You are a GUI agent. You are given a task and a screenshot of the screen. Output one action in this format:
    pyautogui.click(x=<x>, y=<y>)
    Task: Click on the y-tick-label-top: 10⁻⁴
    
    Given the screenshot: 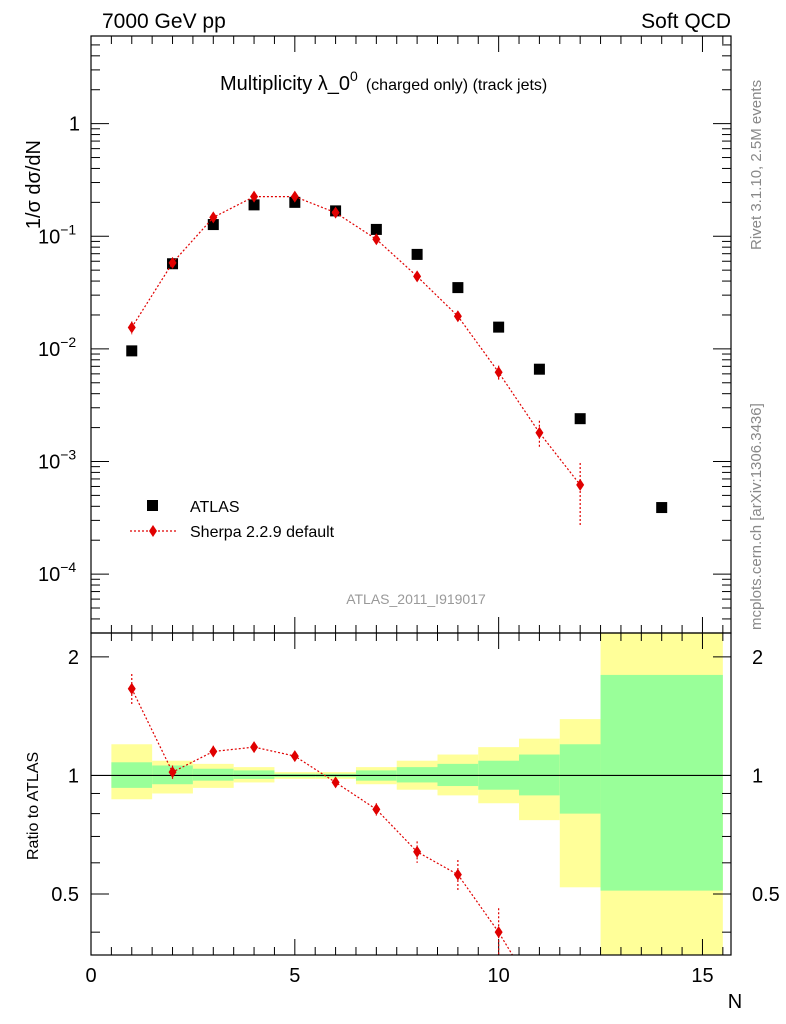 What is the action you would take?
    pyautogui.click(x=57, y=572)
    